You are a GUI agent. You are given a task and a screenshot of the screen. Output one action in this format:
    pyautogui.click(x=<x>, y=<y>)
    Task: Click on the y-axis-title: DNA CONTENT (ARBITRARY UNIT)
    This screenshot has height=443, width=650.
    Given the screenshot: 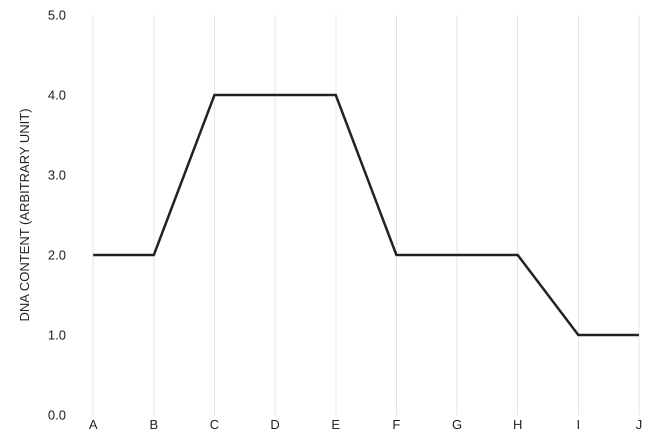 What is the action you would take?
    pyautogui.click(x=24, y=215)
    